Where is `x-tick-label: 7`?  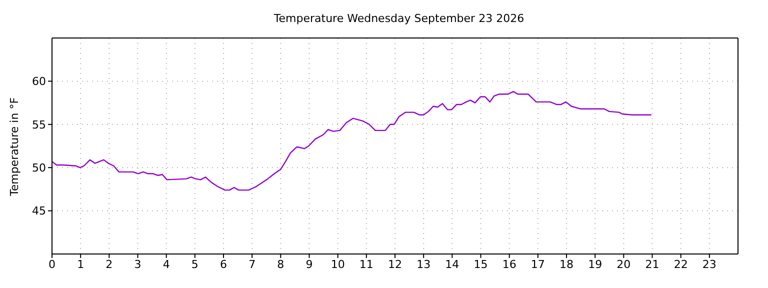
x-tick-label: 7 is located at coordinates (252, 264).